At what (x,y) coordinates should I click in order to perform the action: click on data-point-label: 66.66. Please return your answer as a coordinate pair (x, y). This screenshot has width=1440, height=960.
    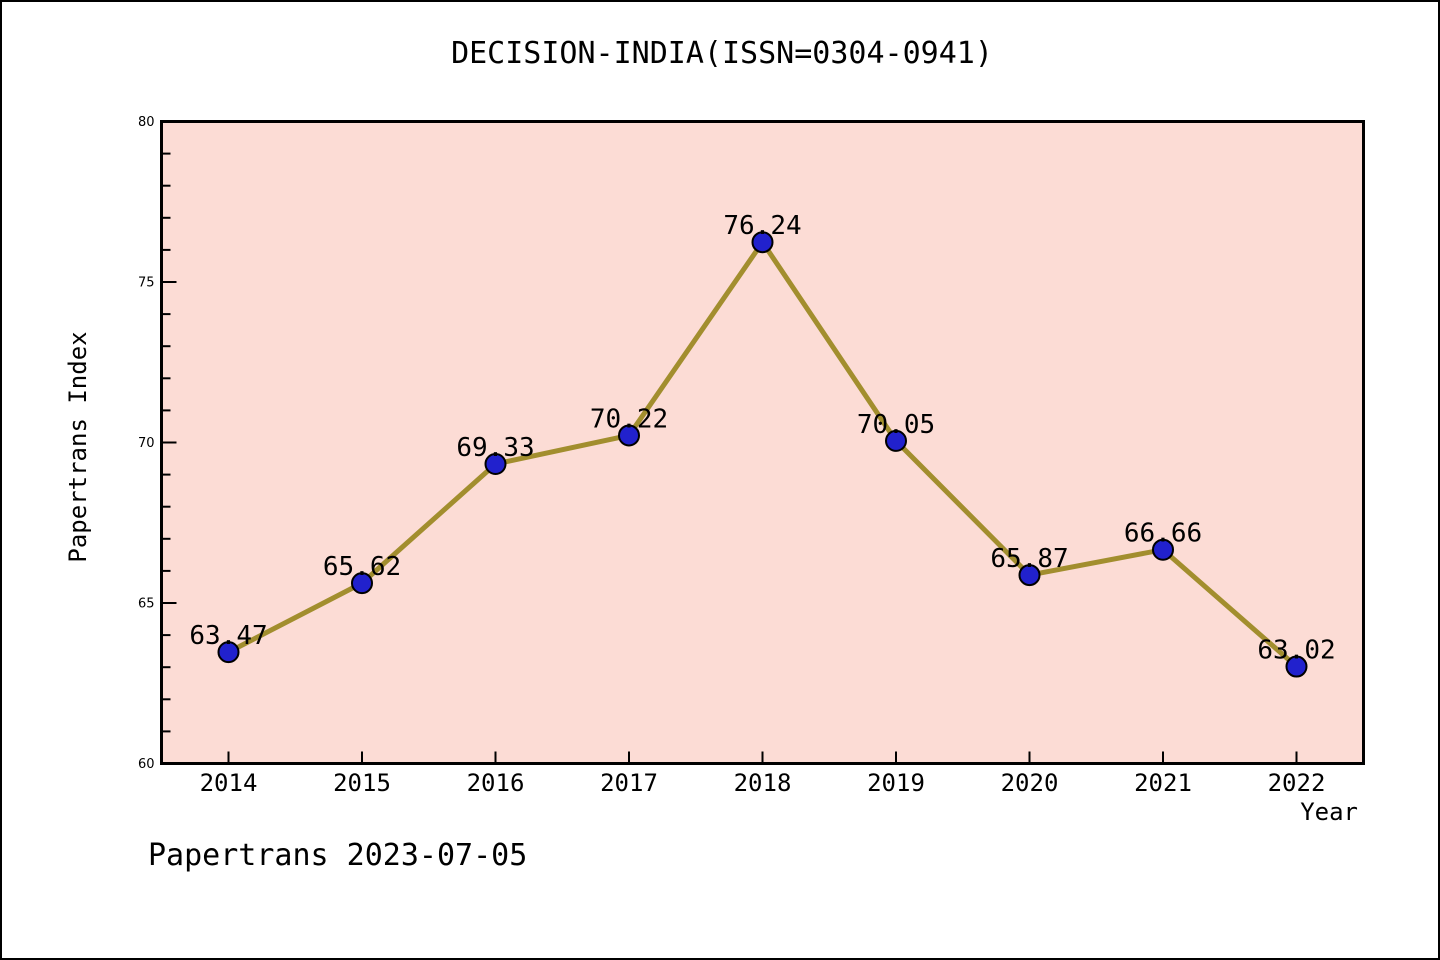
    Looking at the image, I should click on (1163, 534).